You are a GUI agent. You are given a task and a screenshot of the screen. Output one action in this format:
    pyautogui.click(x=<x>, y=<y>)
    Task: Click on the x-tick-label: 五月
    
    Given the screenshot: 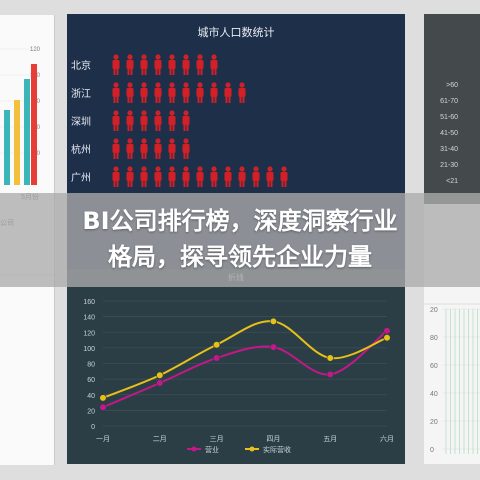 What is the action you would take?
    pyautogui.click(x=330, y=439)
    